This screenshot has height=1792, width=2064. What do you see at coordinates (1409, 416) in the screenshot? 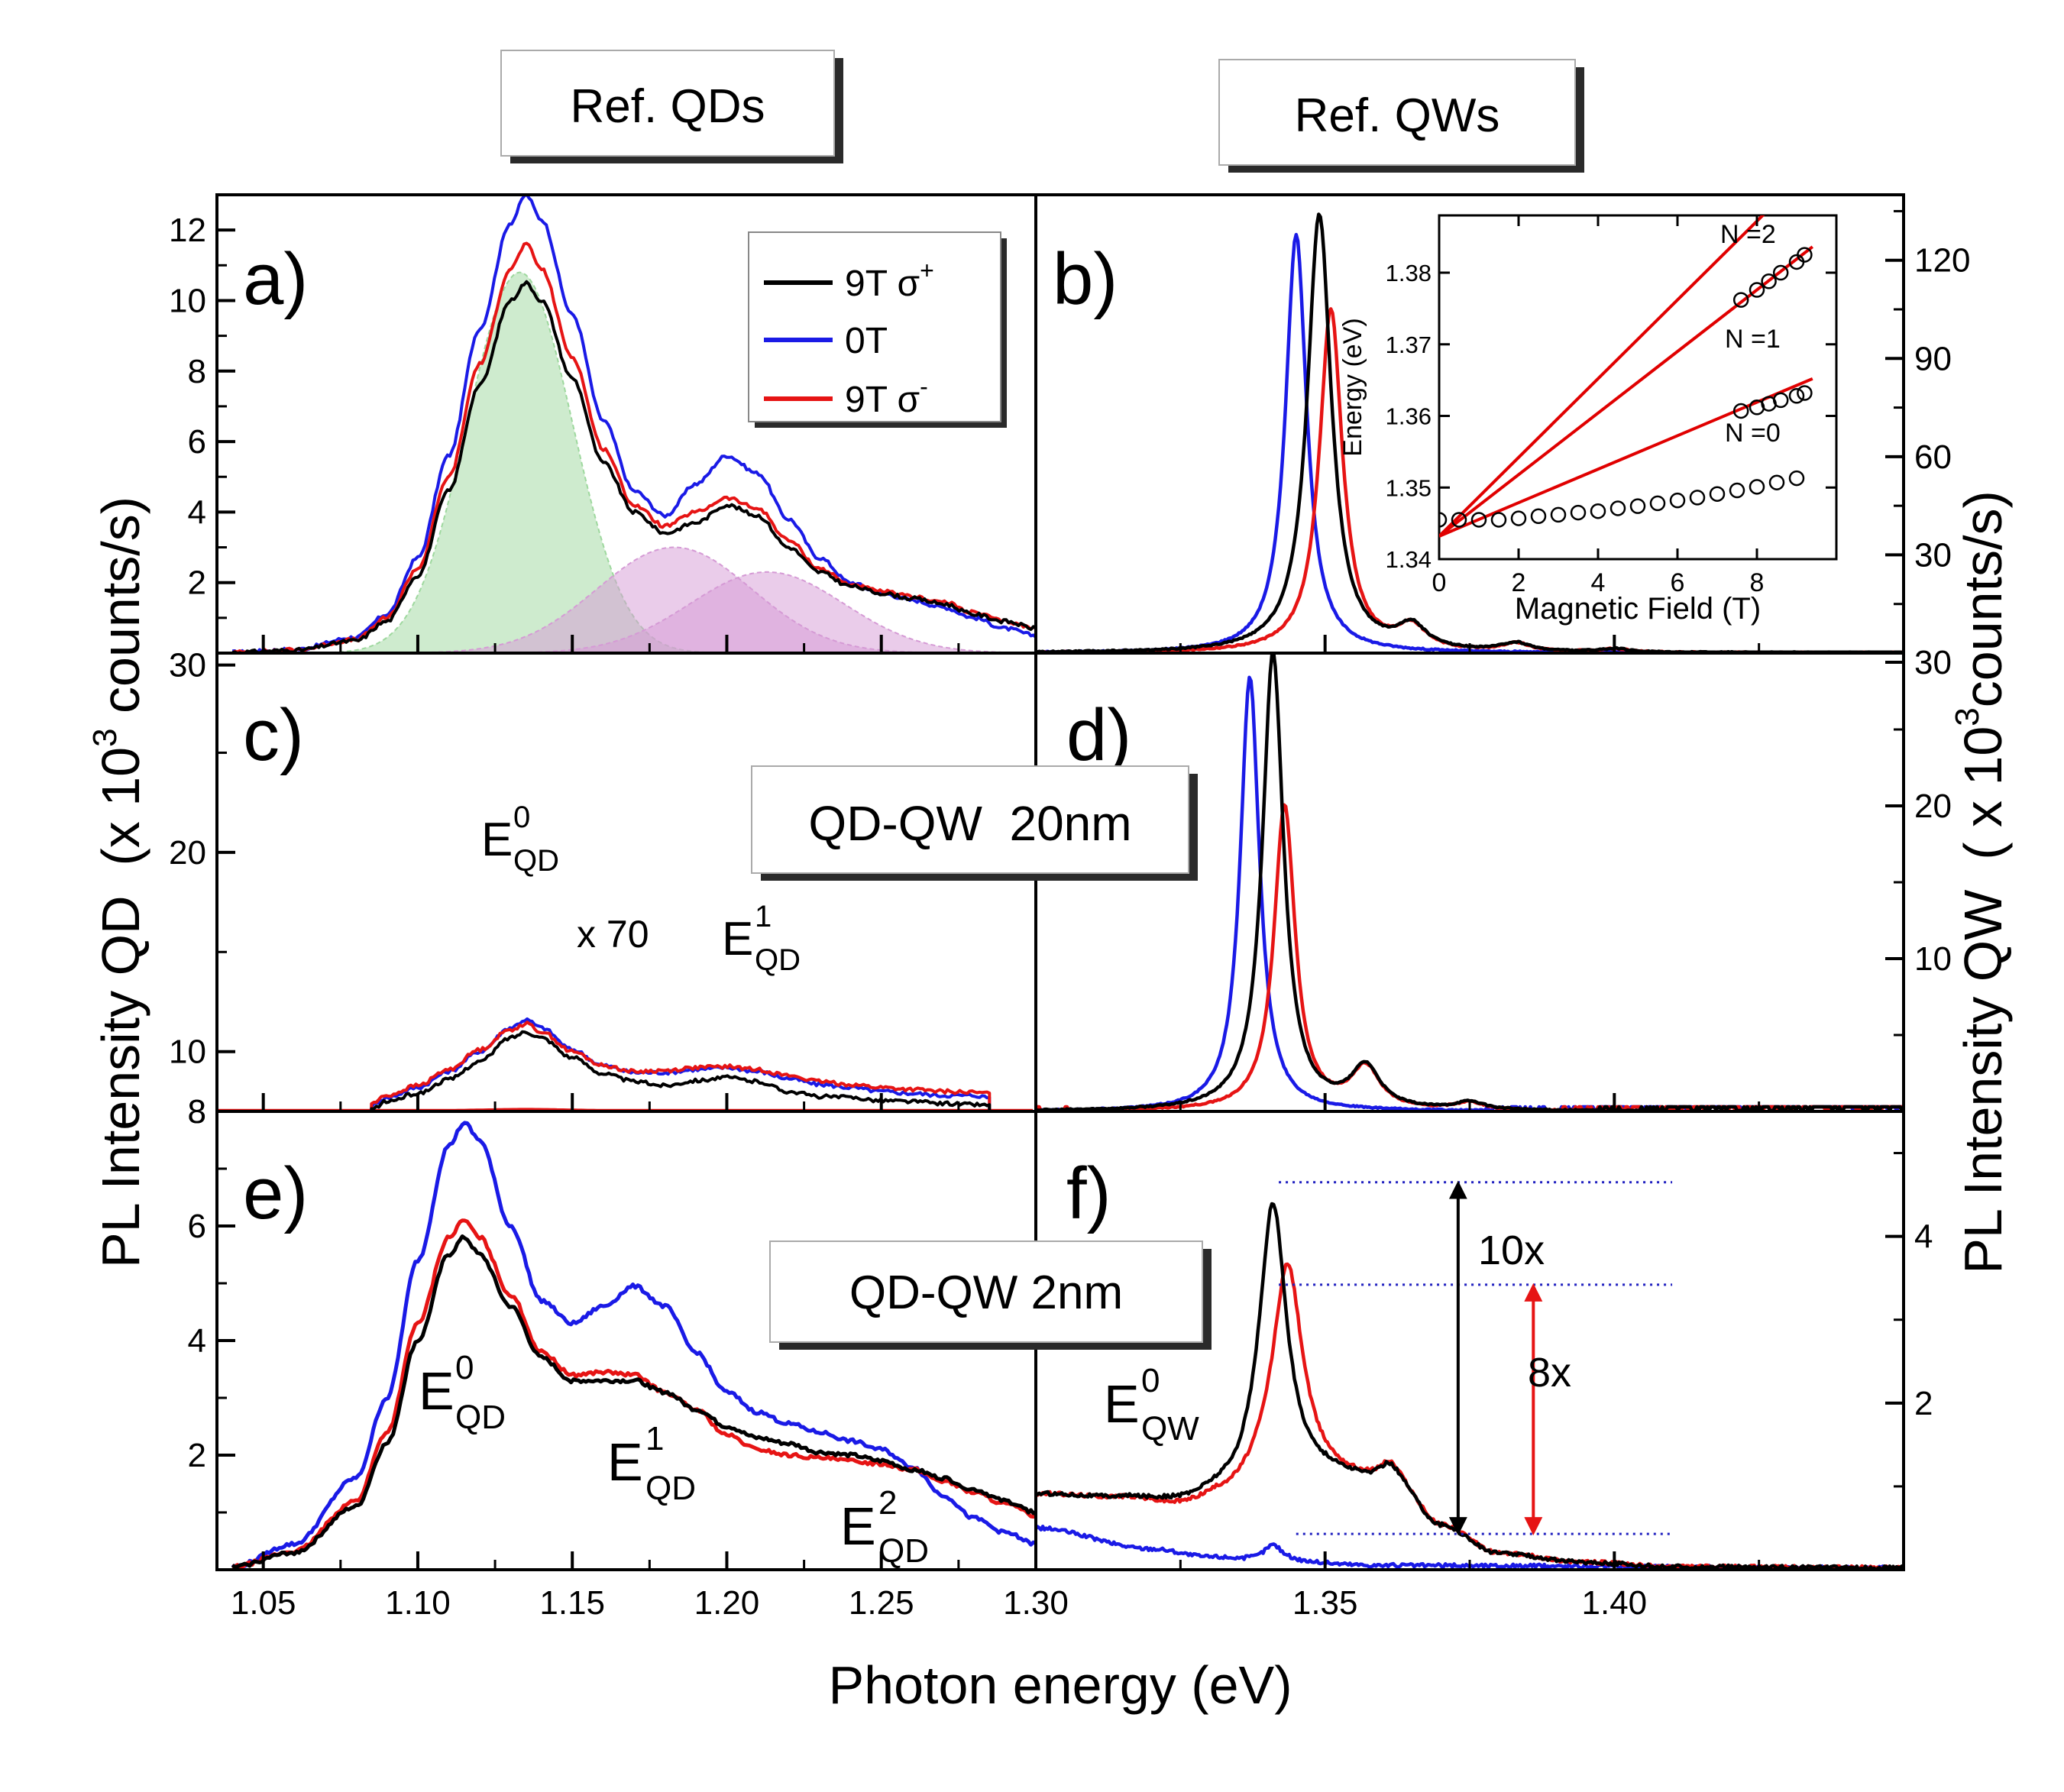
I see `inset-y-tick-label: 1.36` at bounding box center [1409, 416].